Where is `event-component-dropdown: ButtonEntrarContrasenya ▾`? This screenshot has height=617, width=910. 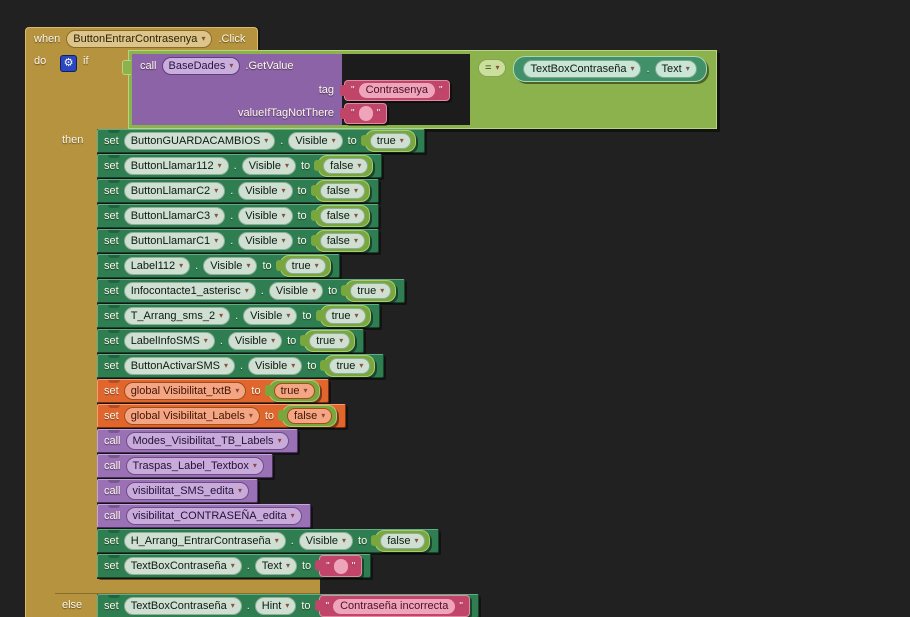 event-component-dropdown: ButtonEntrarContrasenya ▾ is located at coordinates (139, 39).